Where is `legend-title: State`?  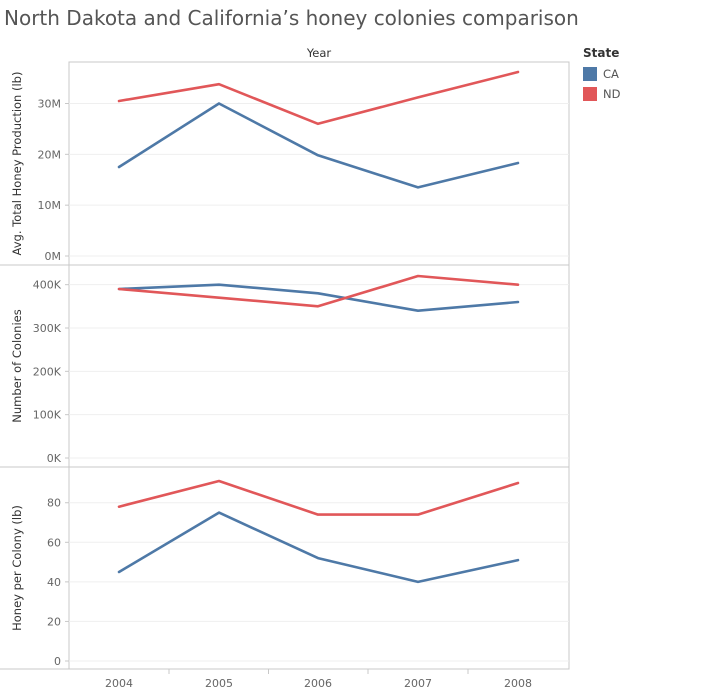 legend-title: State is located at coordinates (601, 53).